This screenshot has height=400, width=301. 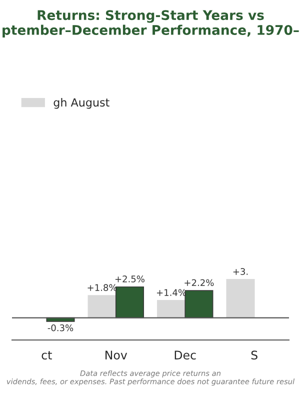 I want to click on x-tick-label: Nov, so click(x=117, y=355).